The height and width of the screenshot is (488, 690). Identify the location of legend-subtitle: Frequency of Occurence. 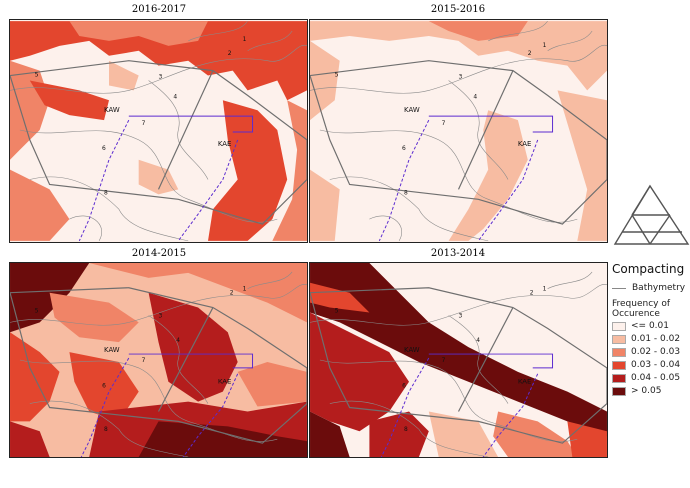
(641, 309).